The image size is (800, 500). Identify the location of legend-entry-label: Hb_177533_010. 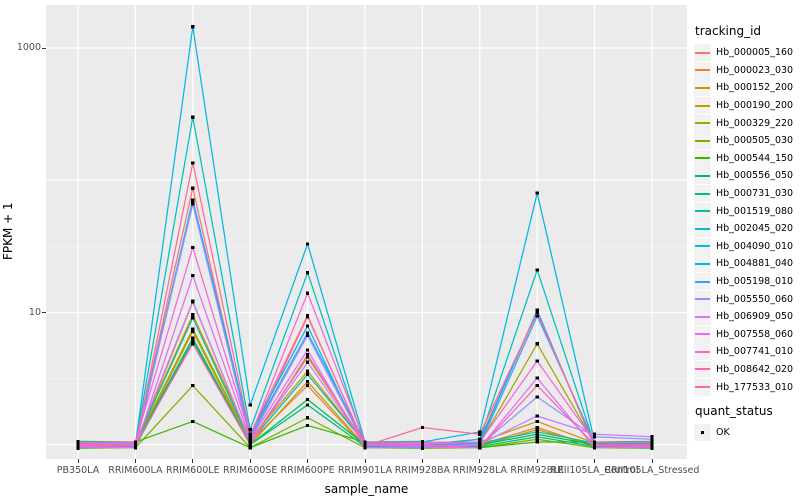
(755, 387).